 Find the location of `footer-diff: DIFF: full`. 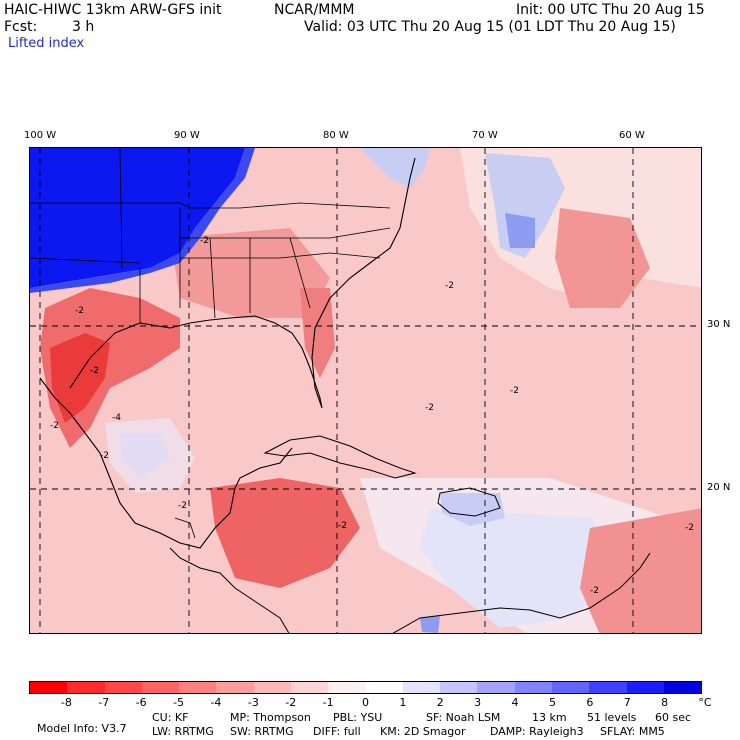

footer-diff: DIFF: full is located at coordinates (337, 731).